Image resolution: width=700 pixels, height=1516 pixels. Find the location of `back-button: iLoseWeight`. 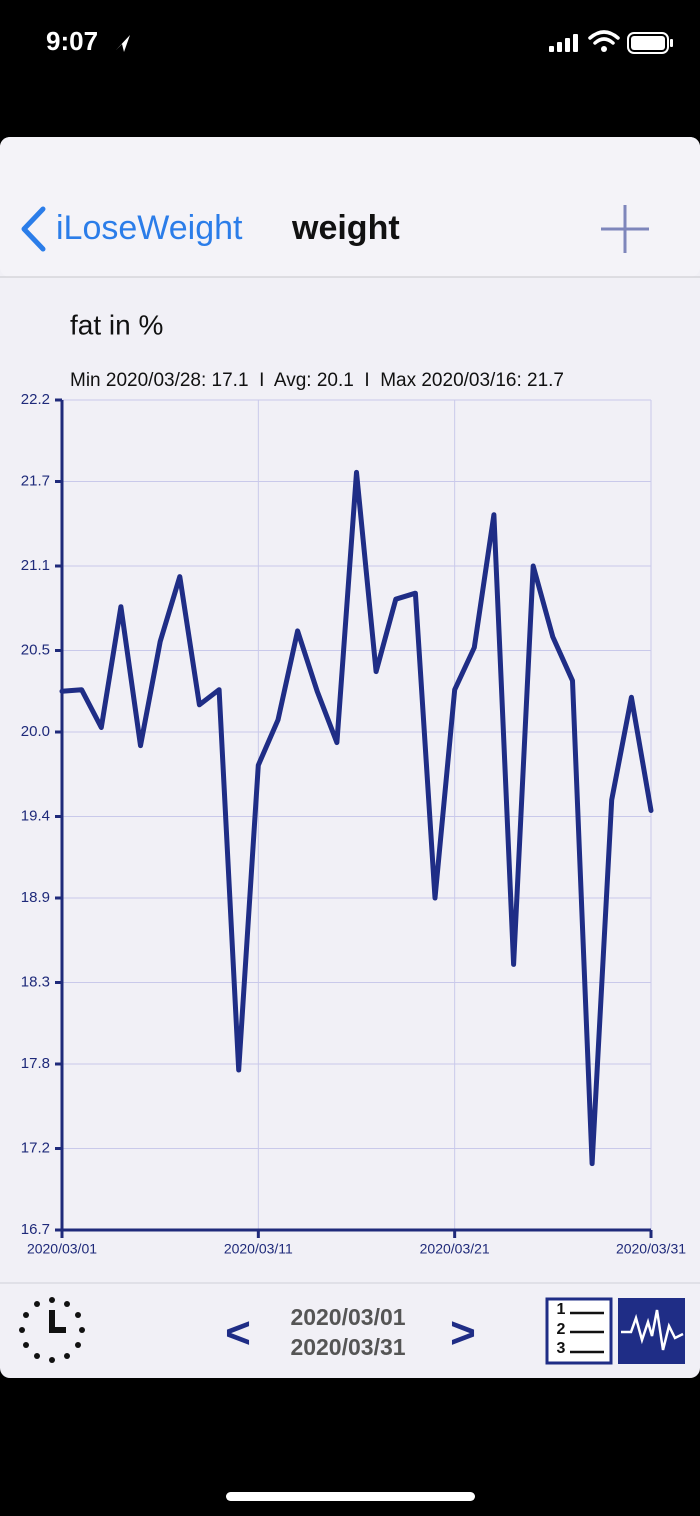

back-button: iLoseWeight is located at coordinates (149, 228).